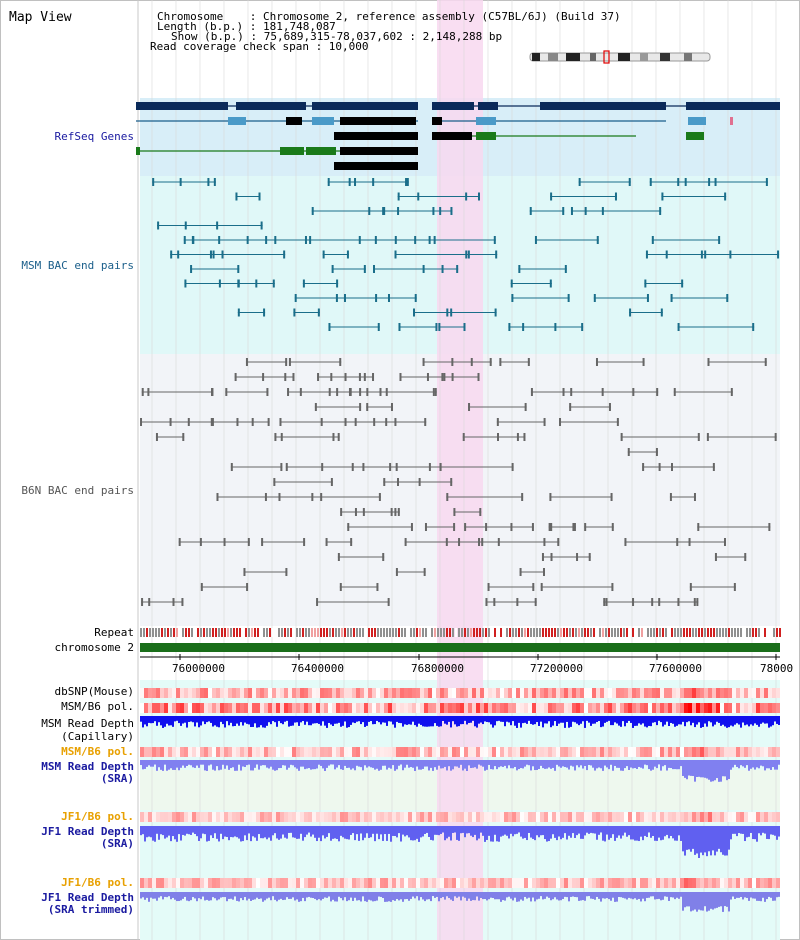 This screenshot has height=940, width=800. What do you see at coordinates (97, 751) in the screenshot?
I see `msm-b6-pol-2-track-label: MSM/B6 pol.` at bounding box center [97, 751].